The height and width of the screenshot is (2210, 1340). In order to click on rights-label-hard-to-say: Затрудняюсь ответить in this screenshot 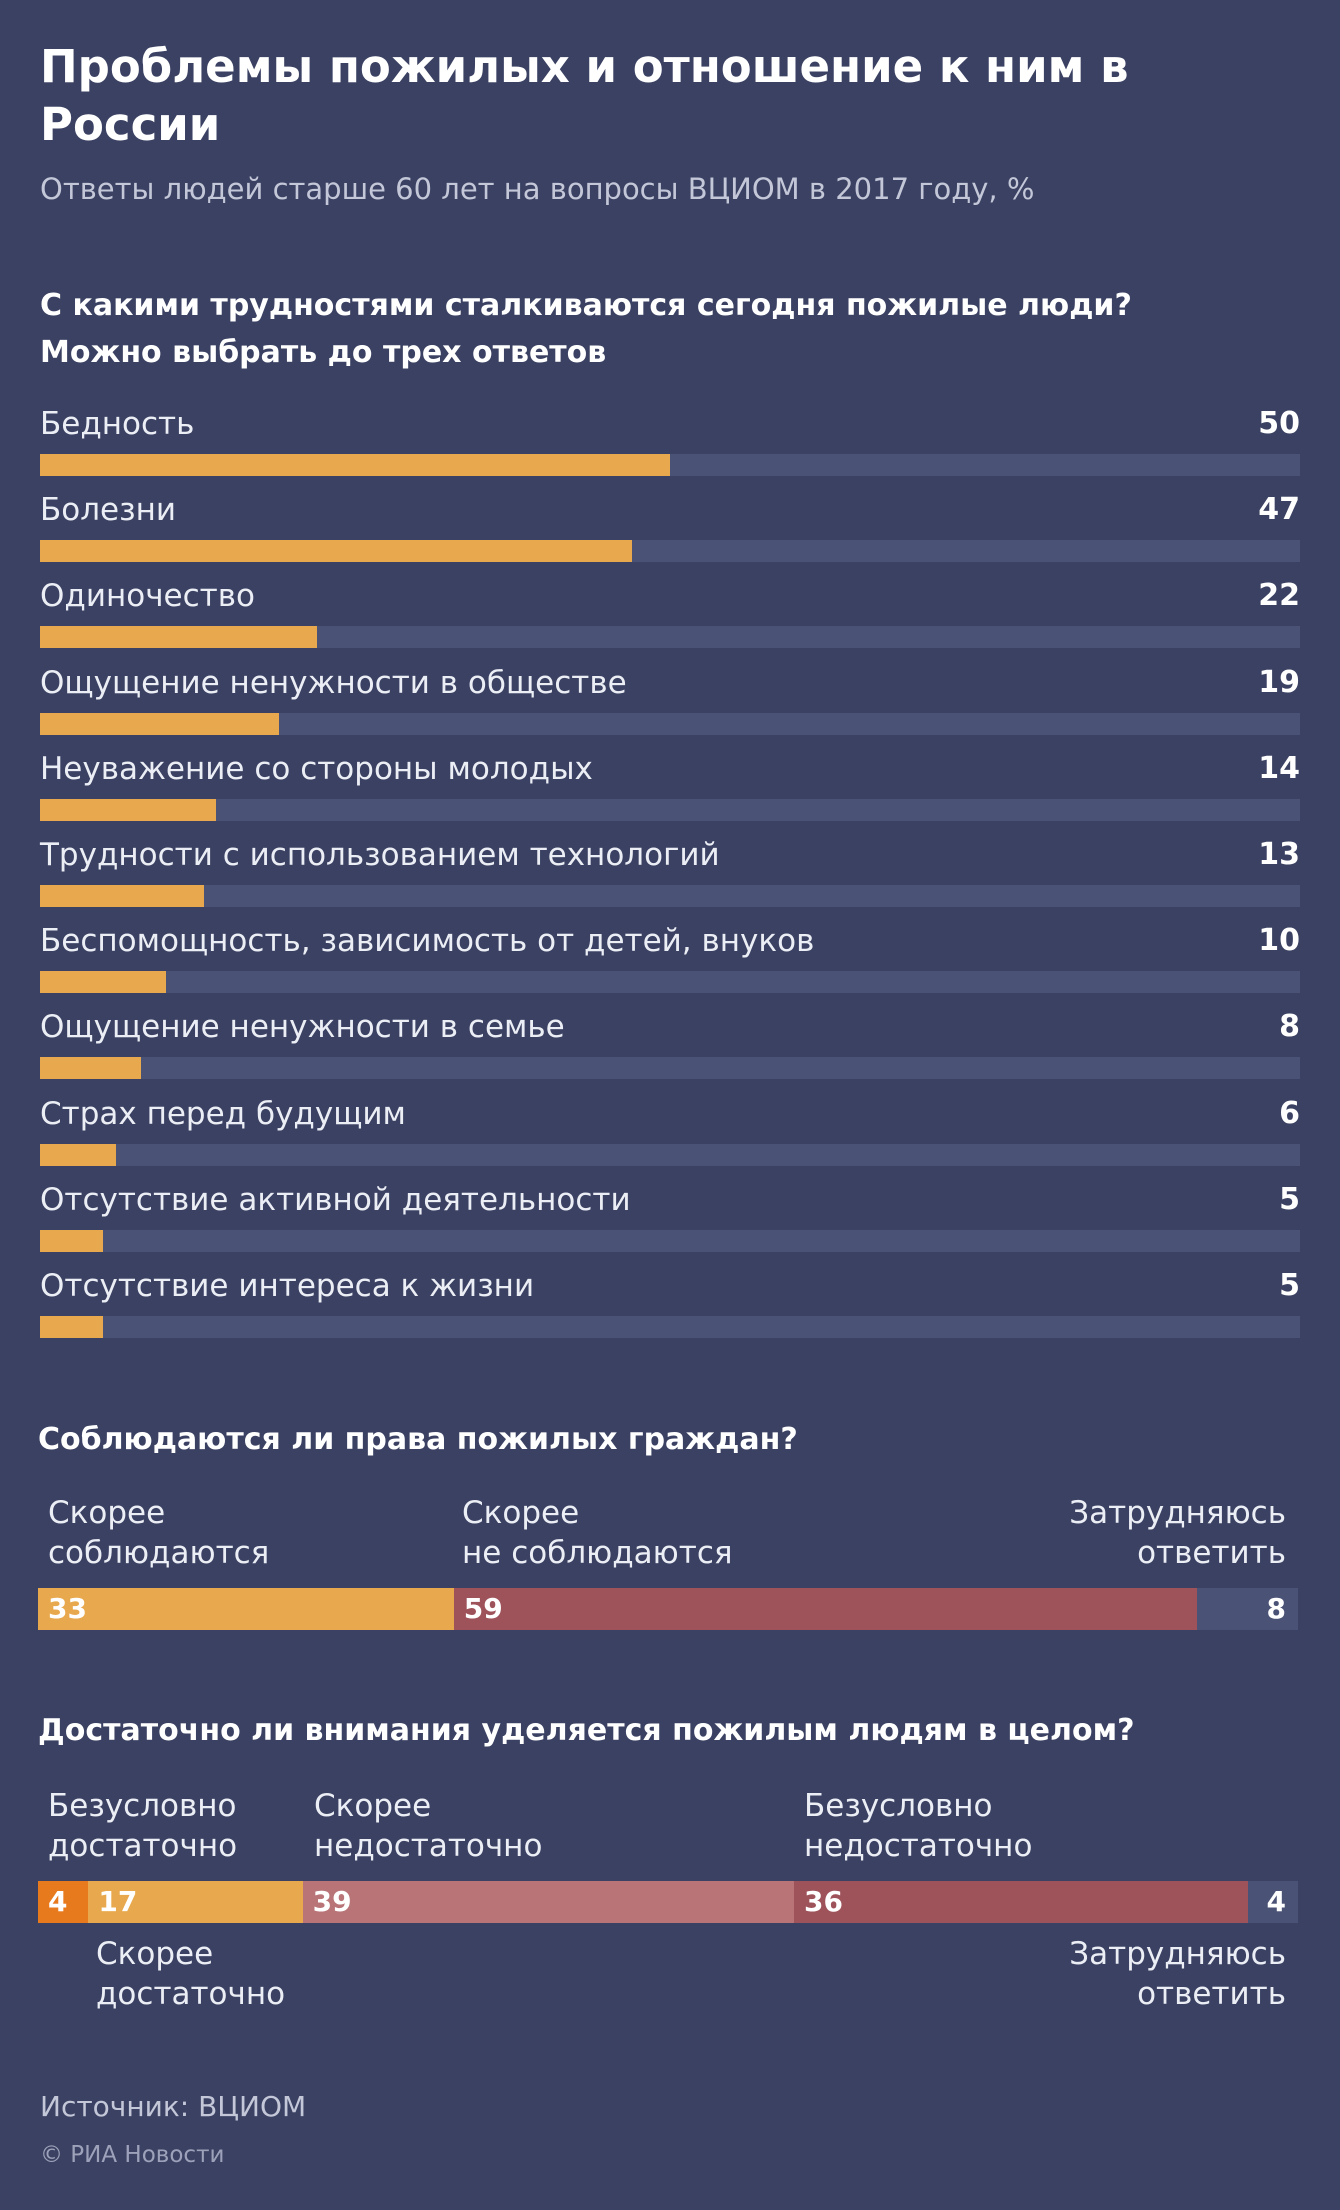, I will do `click(1177, 1533)`.